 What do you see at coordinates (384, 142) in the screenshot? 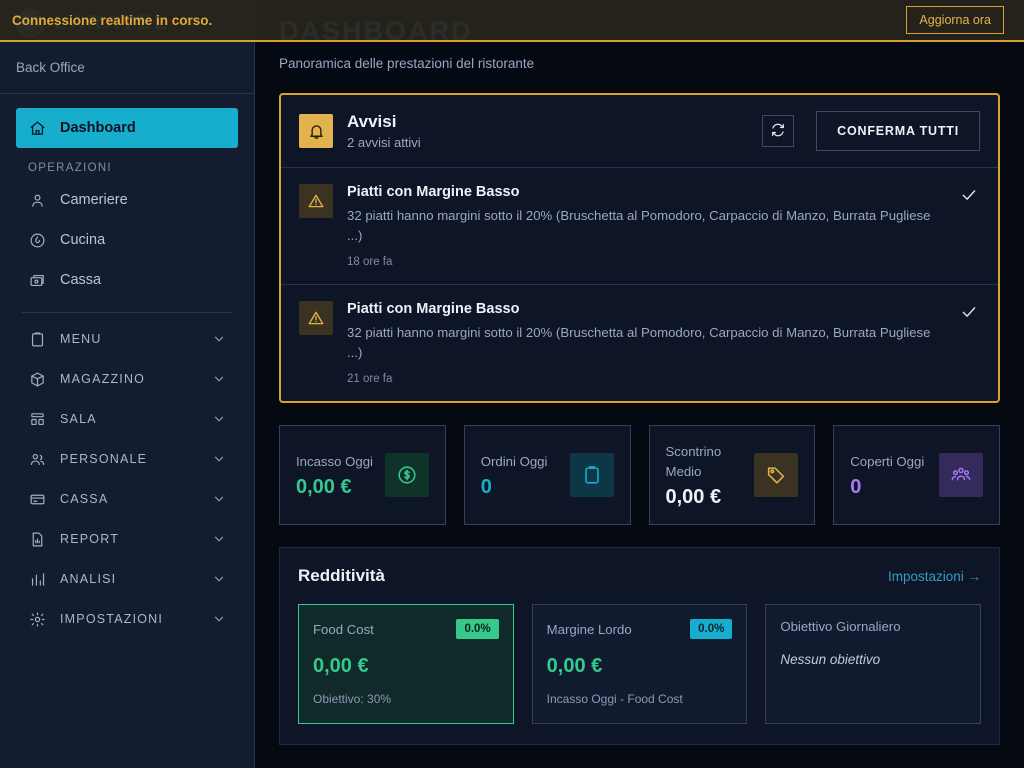
I see `alerts-count: 2 avvisi attivi` at bounding box center [384, 142].